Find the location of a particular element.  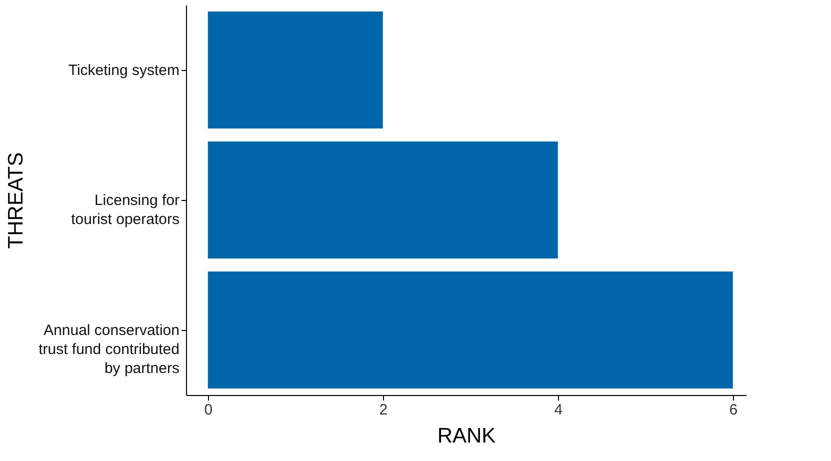

y-tick-label: Annual conservation trust fund contributed by partners is located at coordinates (109, 349).